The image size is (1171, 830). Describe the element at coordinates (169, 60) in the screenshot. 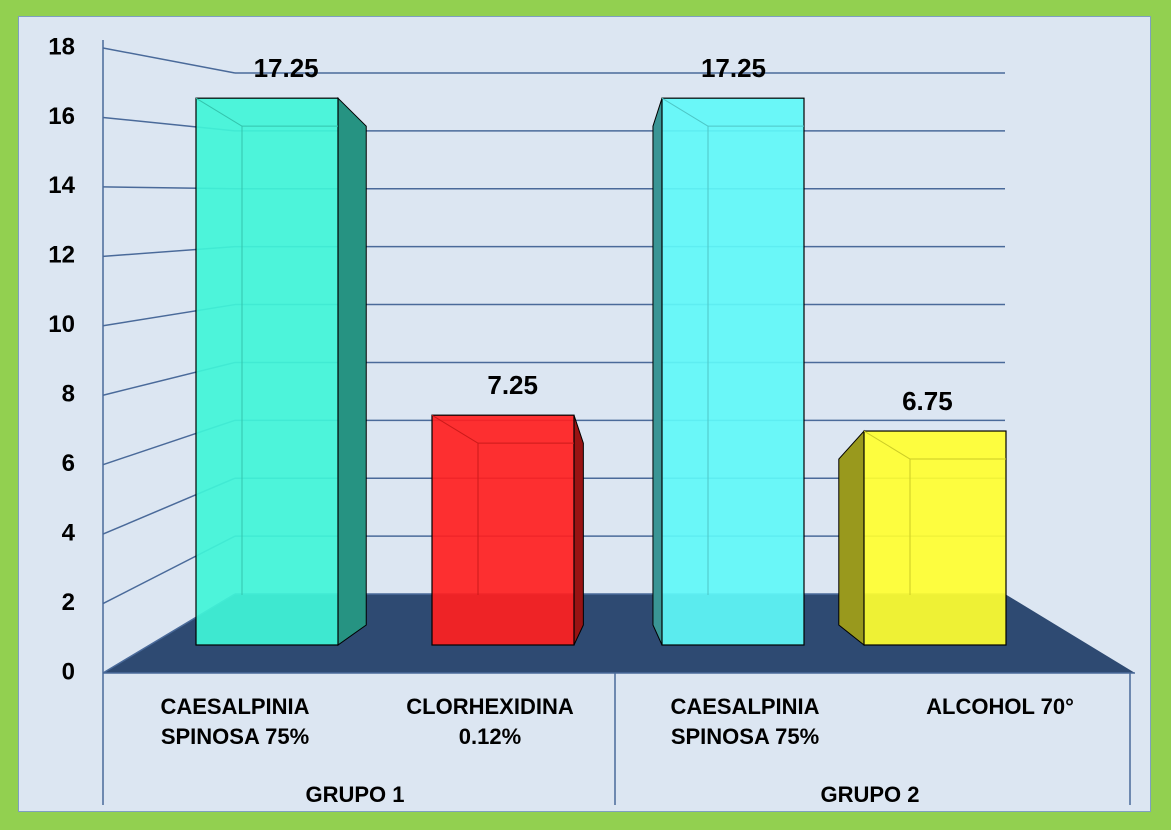

I see `grid-line` at that location.